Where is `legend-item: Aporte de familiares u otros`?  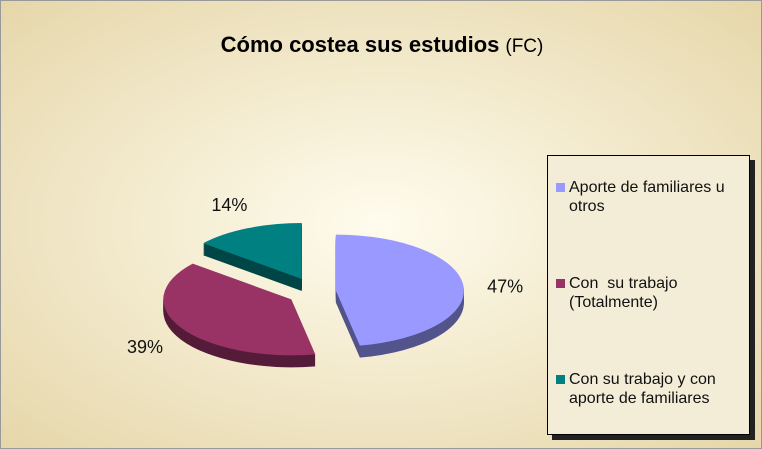 legend-item: Aporte de familiares u otros is located at coordinates (649, 226).